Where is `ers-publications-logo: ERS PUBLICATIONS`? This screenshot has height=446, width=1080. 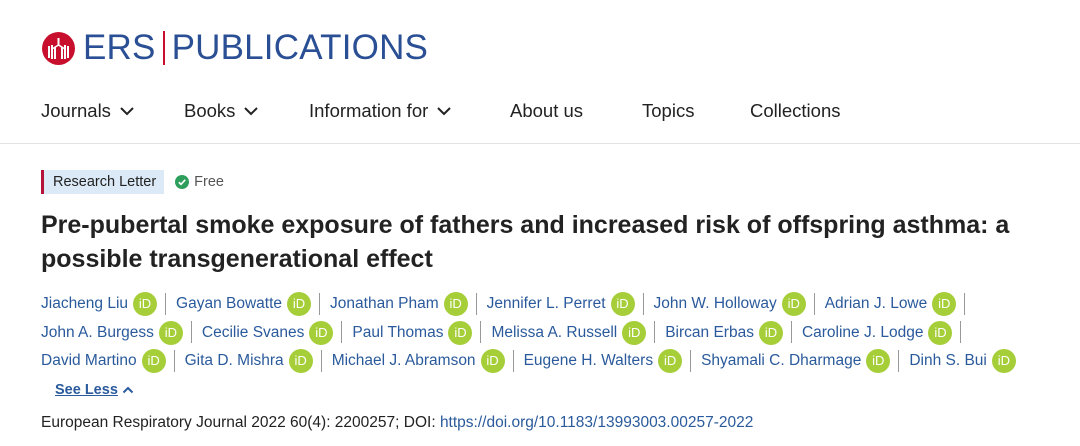
ers-publications-logo: ERS PUBLICATIONS is located at coordinates (235, 48).